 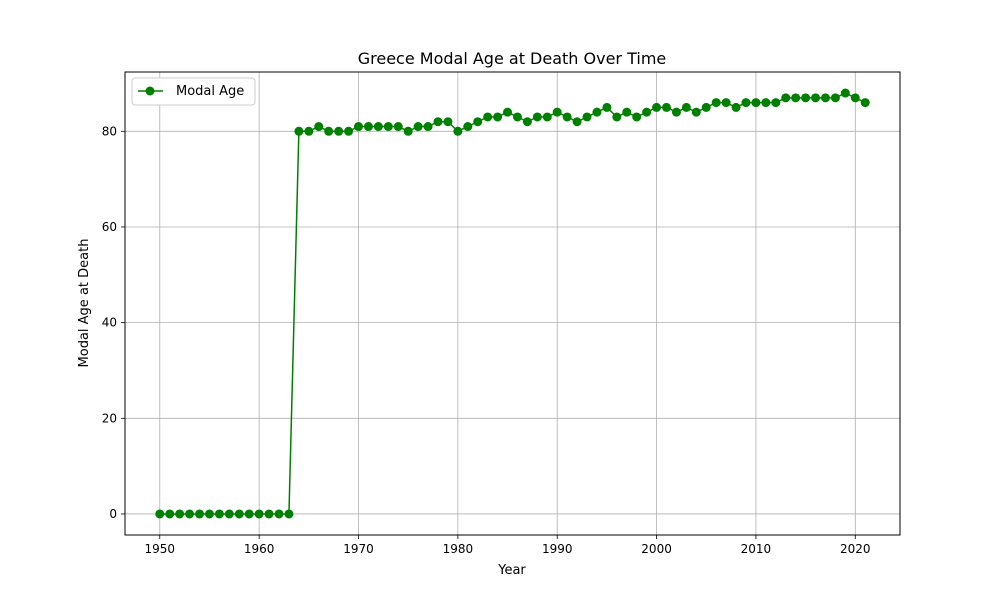 What do you see at coordinates (109, 323) in the screenshot?
I see `y-tick-label: 40` at bounding box center [109, 323].